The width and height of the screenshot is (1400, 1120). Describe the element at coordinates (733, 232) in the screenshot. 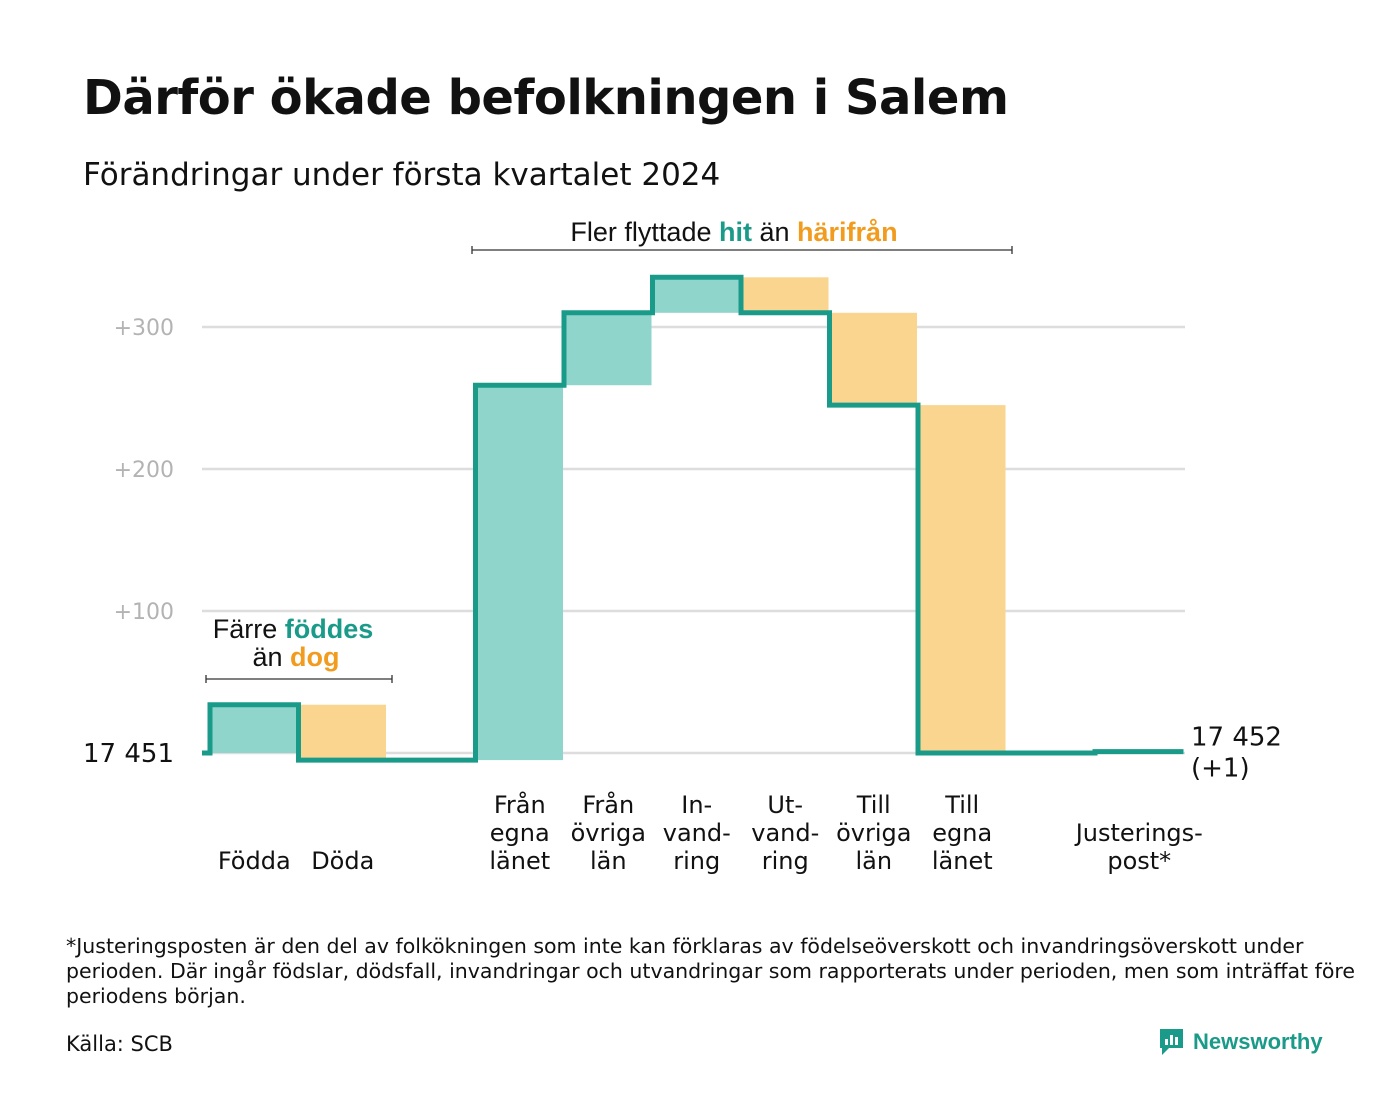

I see `annotation-migration: Fler flyttade hit än härifrån` at that location.